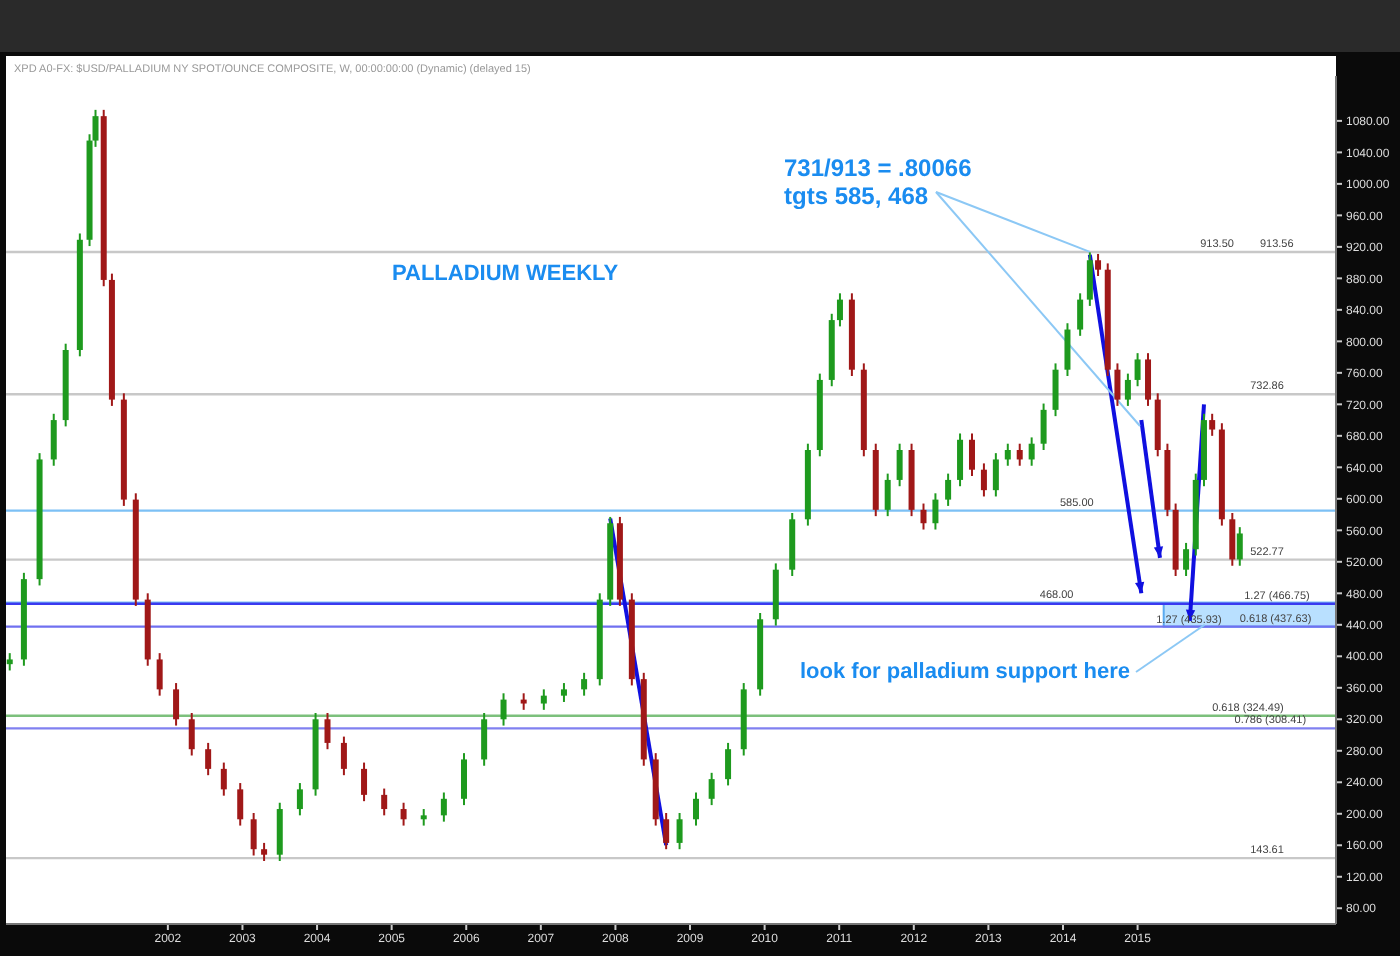 Image resolution: width=1400 pixels, height=956 pixels. Describe the element at coordinates (856, 196) in the screenshot. I see `annotation: tgts 585, 468` at that location.